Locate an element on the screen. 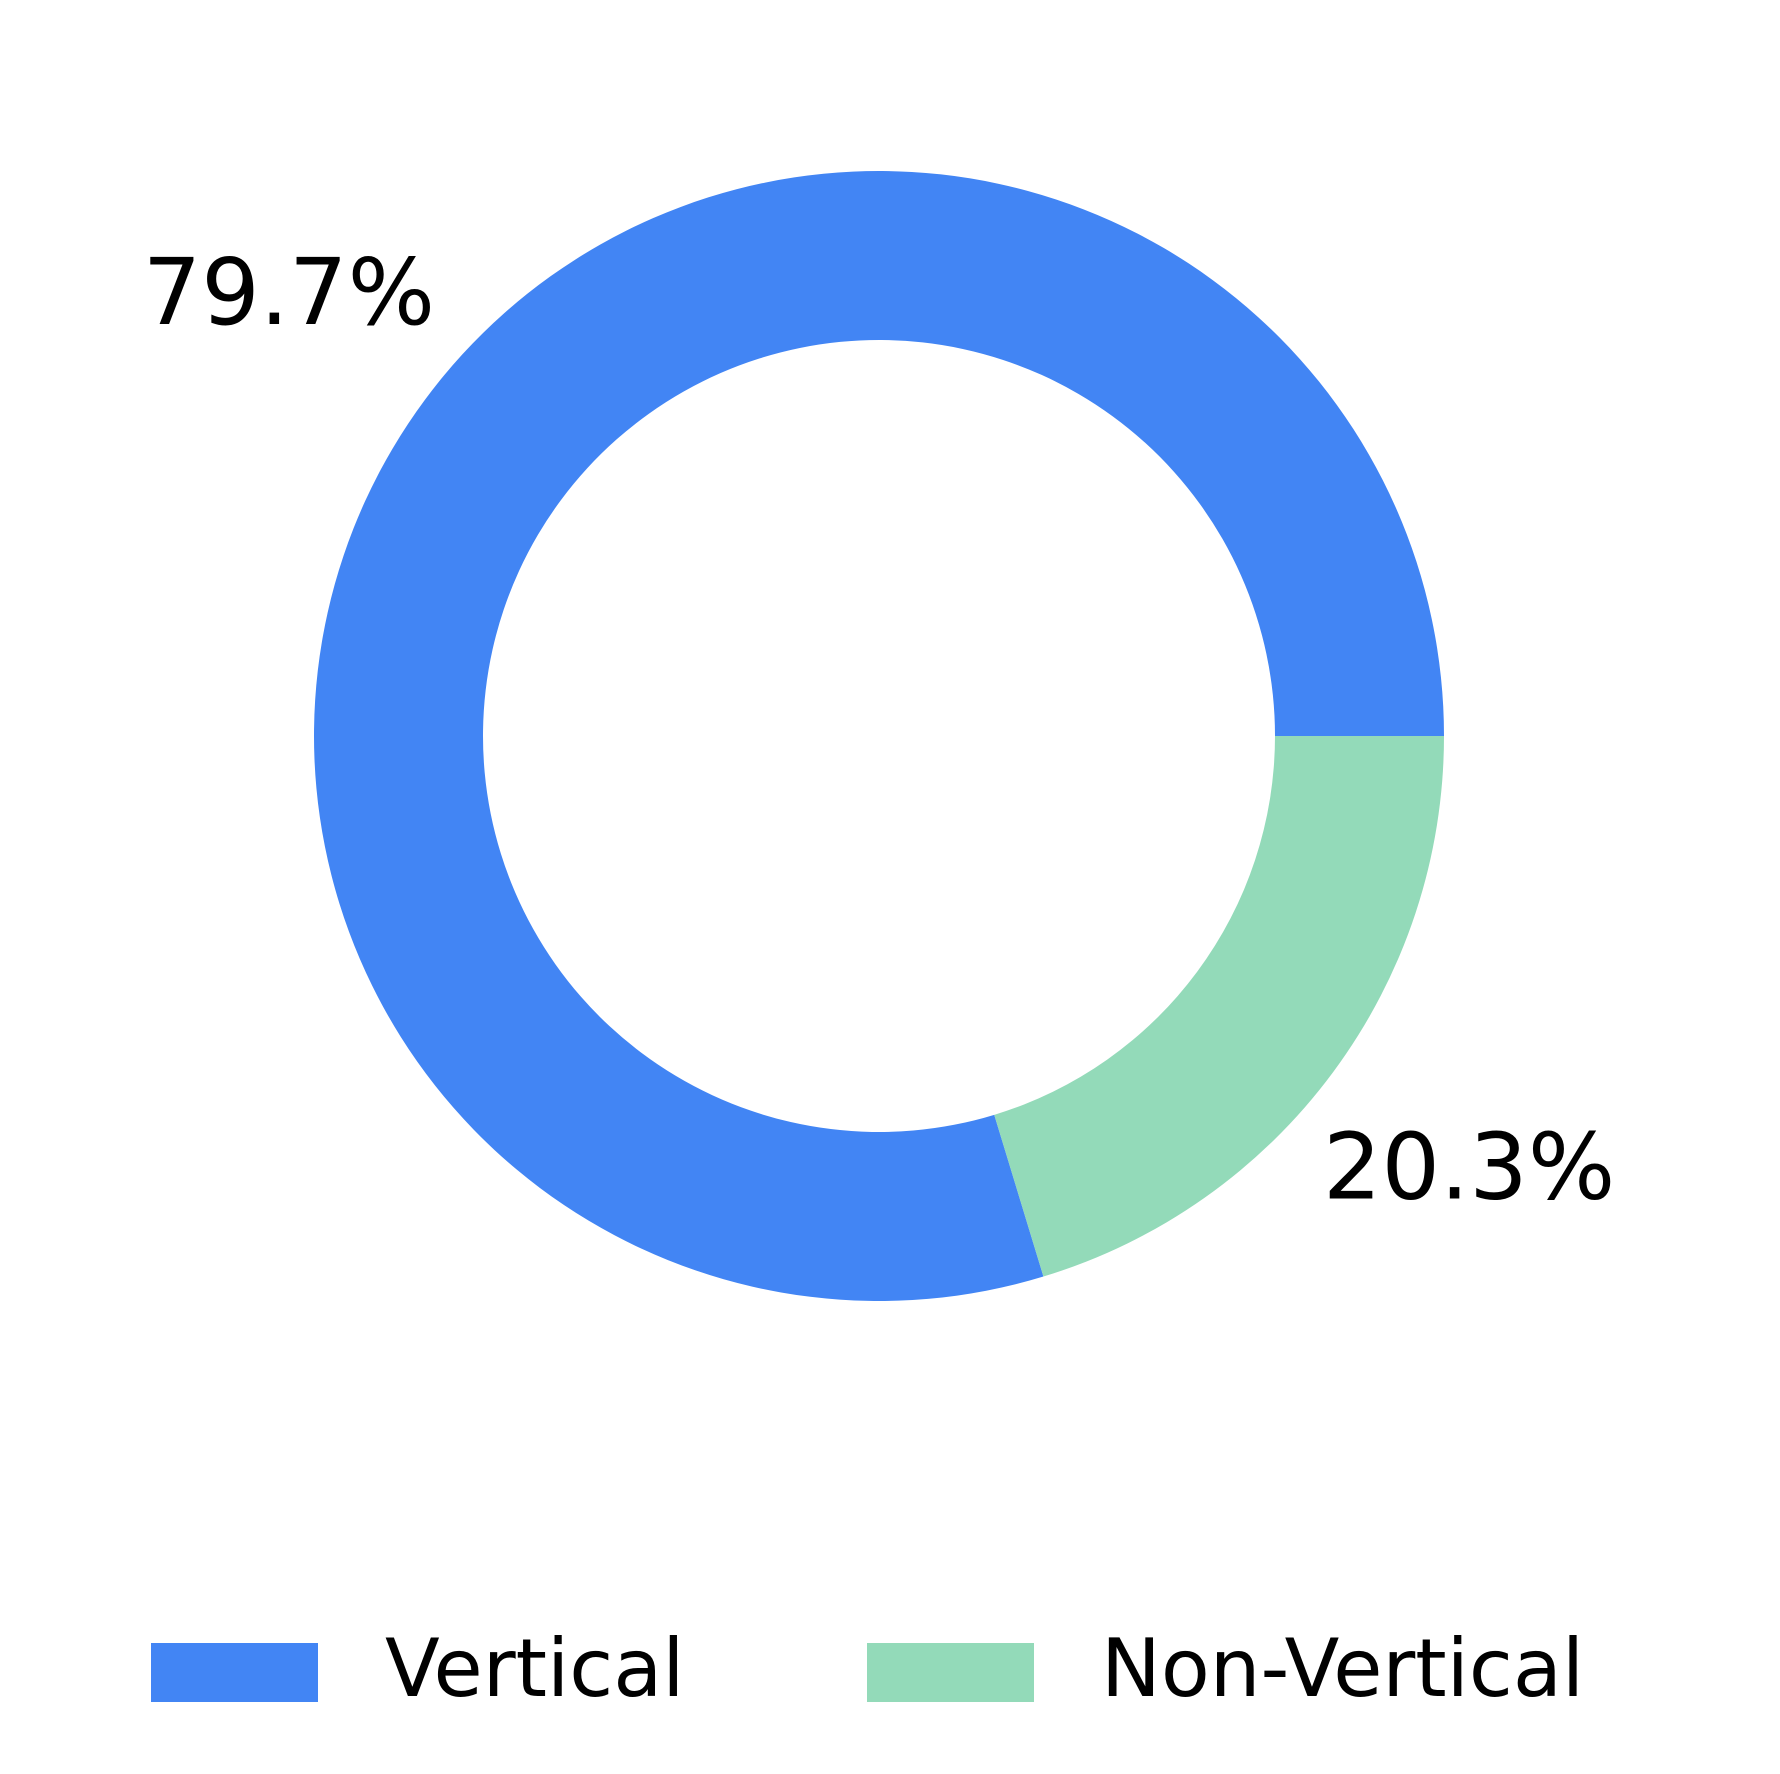 The height and width of the screenshot is (1774, 1780). legend-label: Vertical is located at coordinates (534, 1668).